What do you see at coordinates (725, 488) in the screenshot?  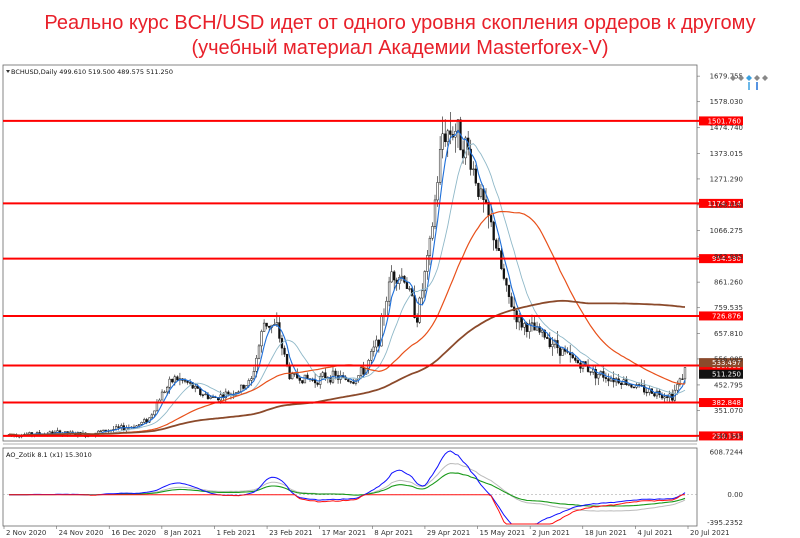 I see `oscillator-axis: 608.7244 0.00 -395.2352` at bounding box center [725, 488].